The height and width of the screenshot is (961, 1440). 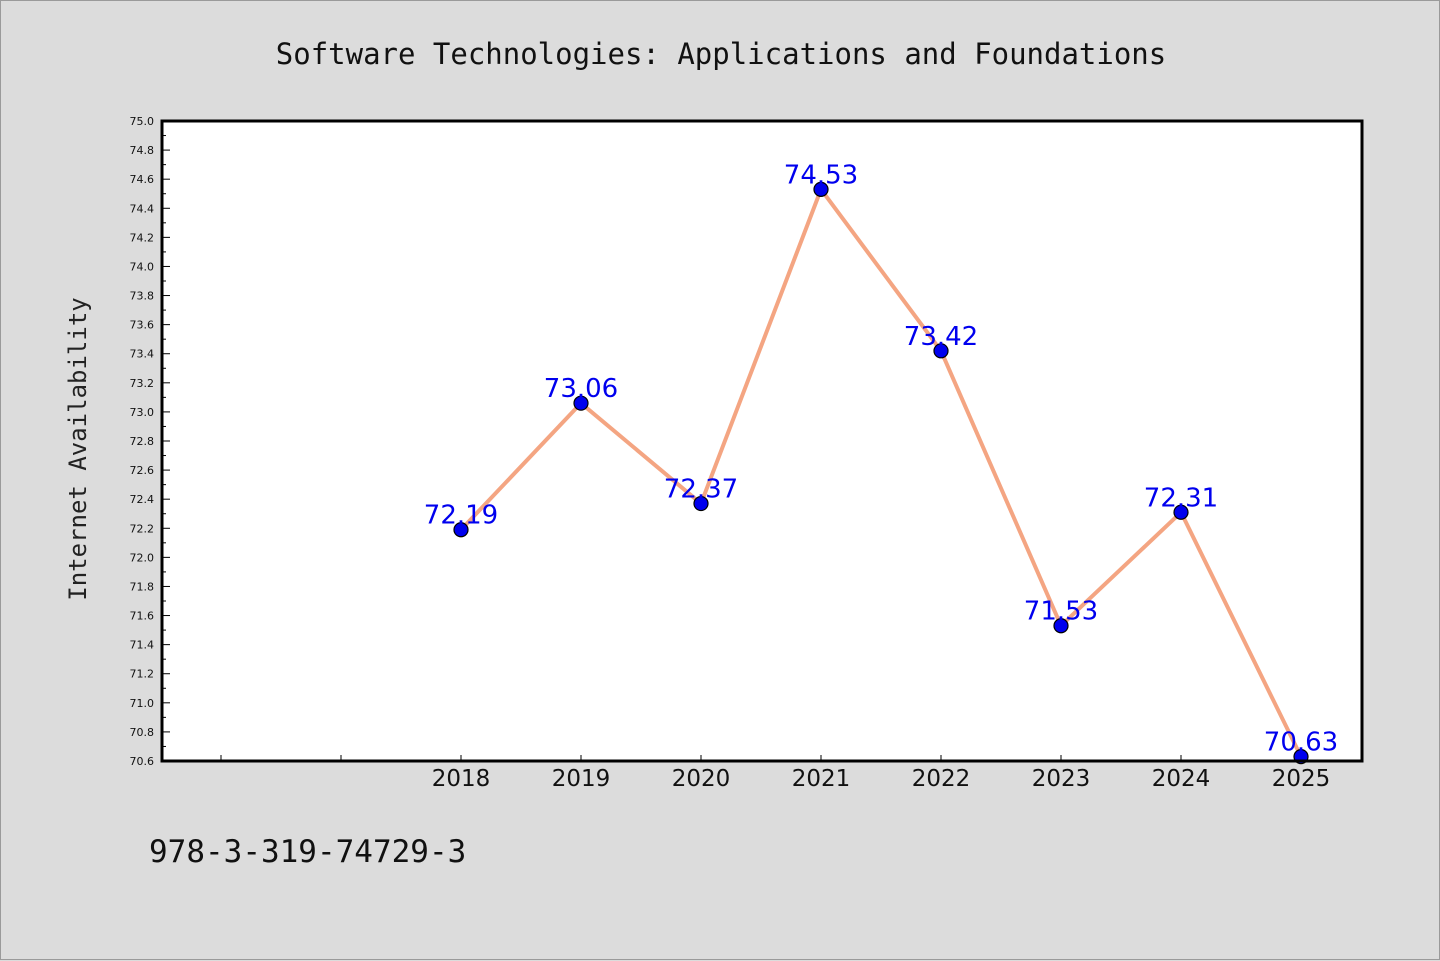 I want to click on isbn-footnote: 978-3-319-74729-3, so click(x=308, y=852).